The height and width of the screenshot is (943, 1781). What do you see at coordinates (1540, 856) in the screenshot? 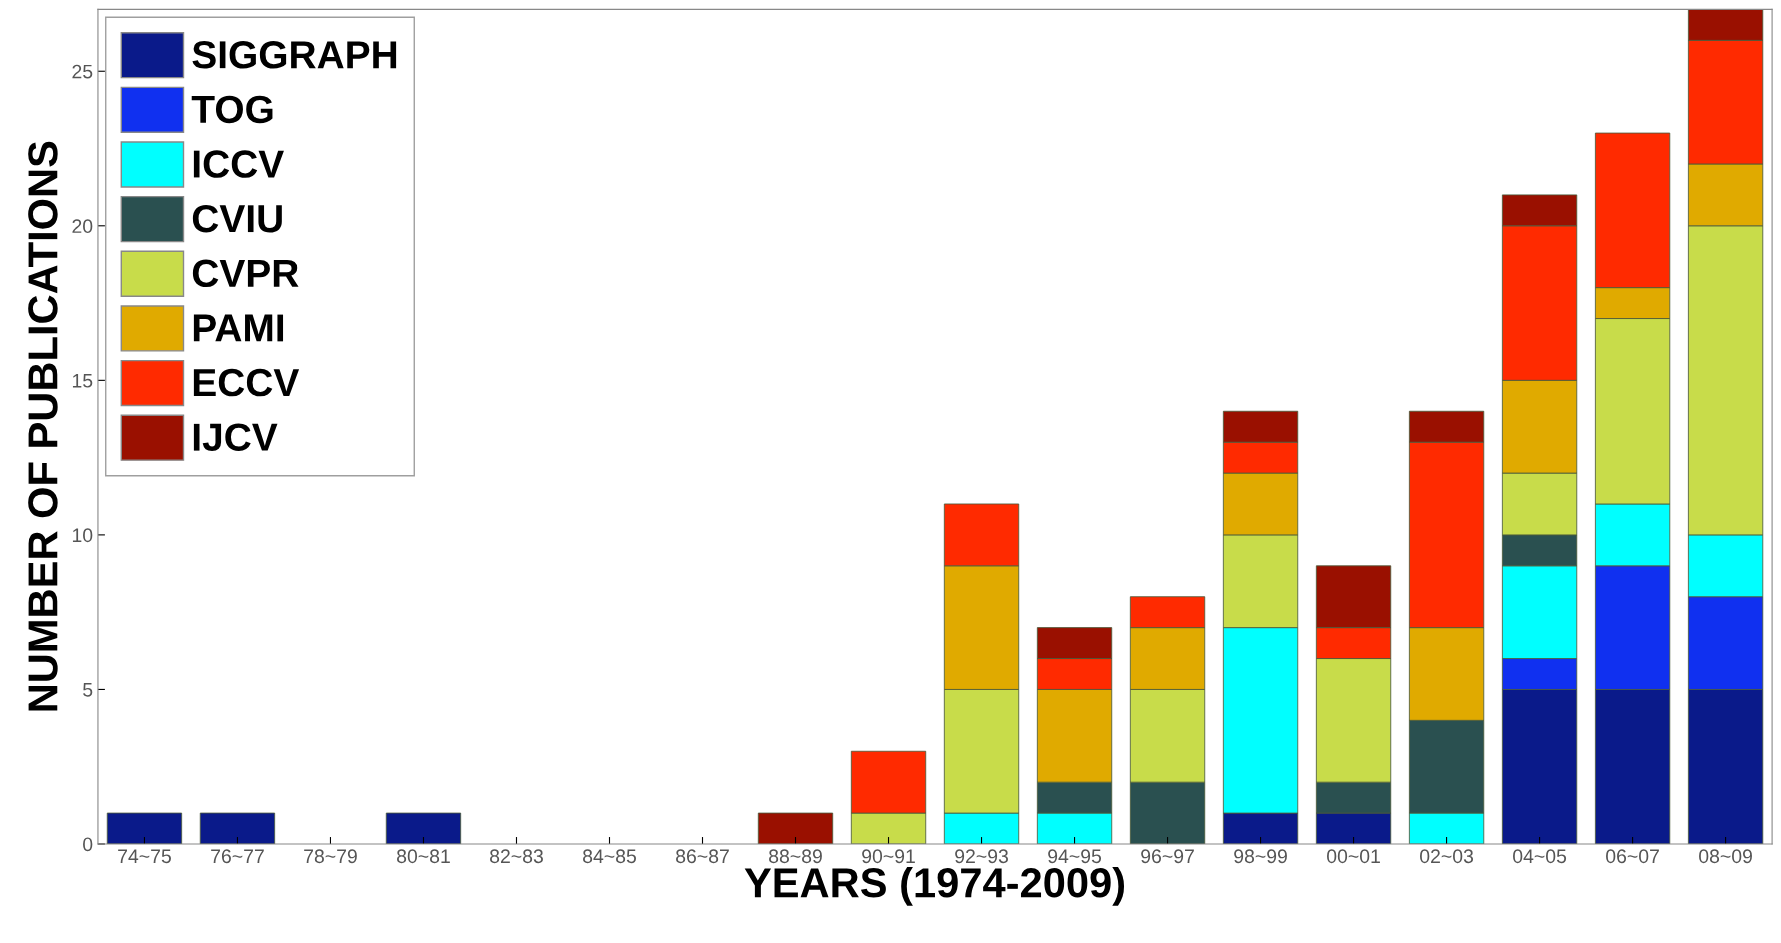
I see `x-tick-label: 04~05` at bounding box center [1540, 856].